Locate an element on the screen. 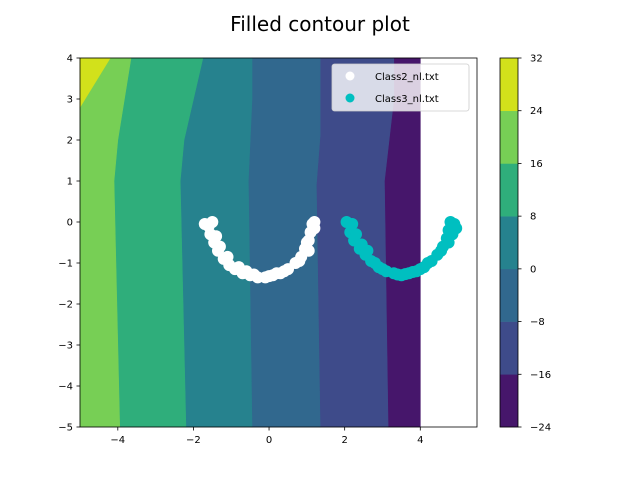 The image size is (640, 480). legend-box is located at coordinates (400, 87).